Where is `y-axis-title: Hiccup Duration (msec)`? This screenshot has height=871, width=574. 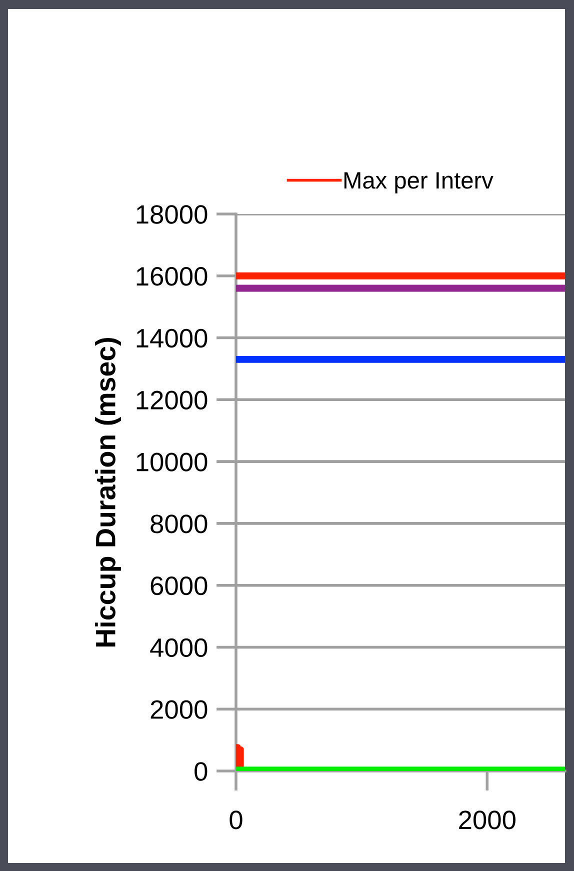
y-axis-title: Hiccup Duration (msec) is located at coordinates (108, 492).